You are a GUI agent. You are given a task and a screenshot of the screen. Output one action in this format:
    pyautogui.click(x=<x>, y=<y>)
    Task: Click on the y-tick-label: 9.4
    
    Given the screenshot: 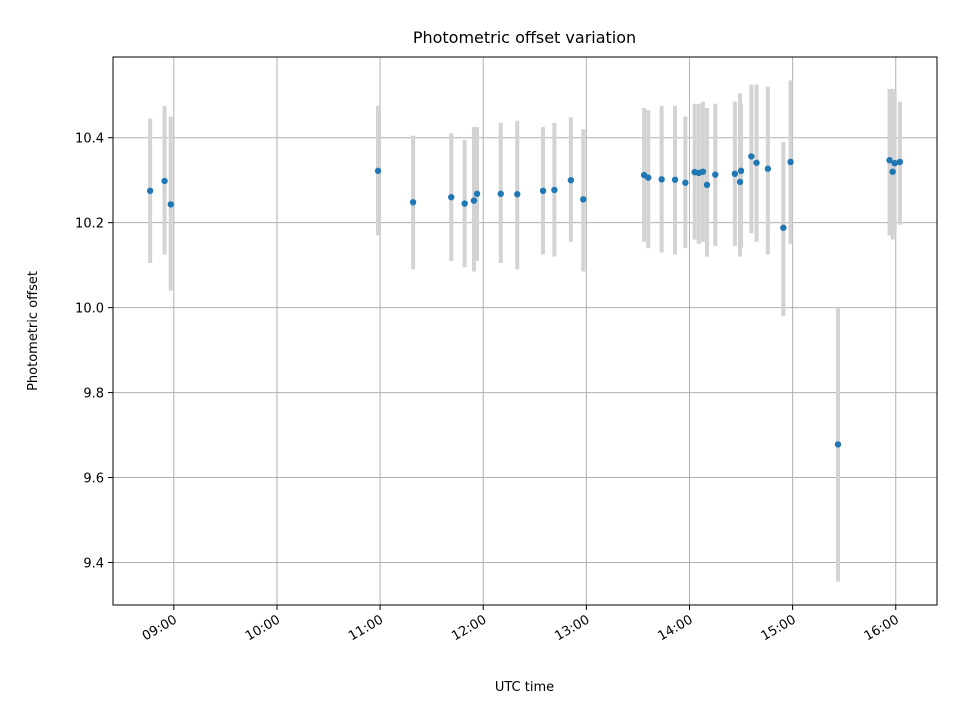 What is the action you would take?
    pyautogui.click(x=93, y=564)
    